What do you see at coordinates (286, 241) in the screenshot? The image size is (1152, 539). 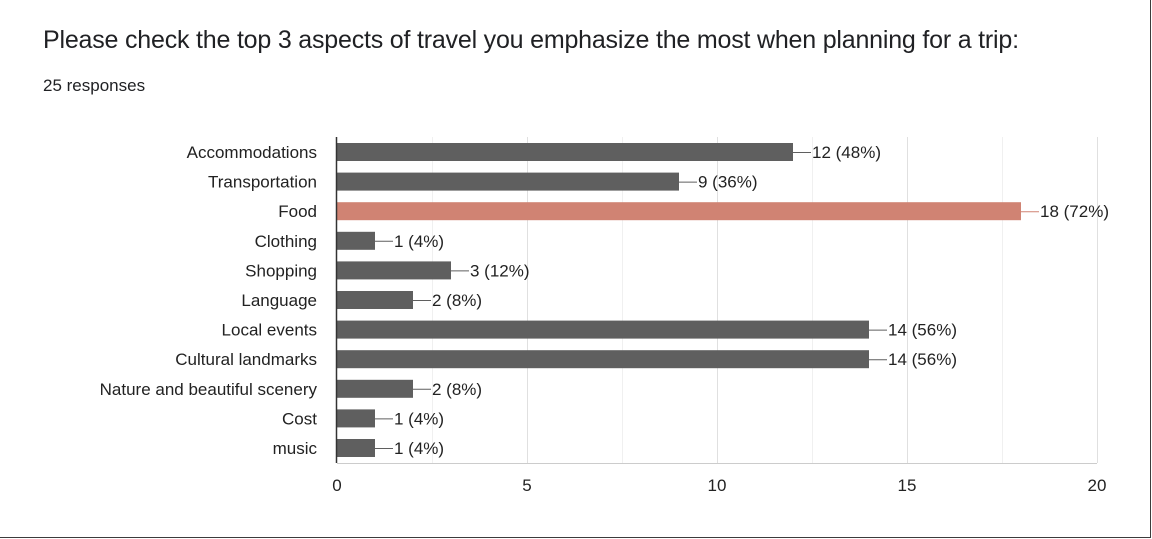 I see `category-label: Clothing` at bounding box center [286, 241].